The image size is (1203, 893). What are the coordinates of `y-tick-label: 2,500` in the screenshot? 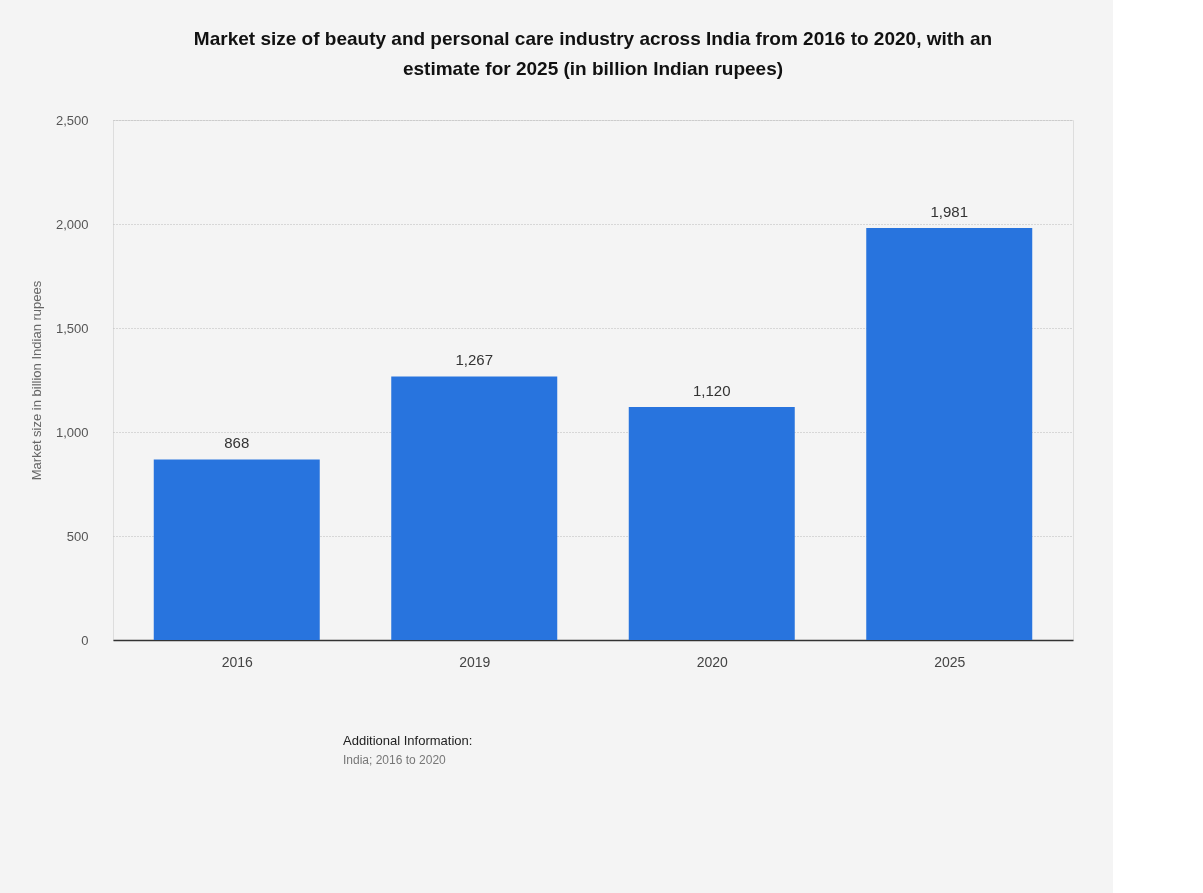 It's located at (72, 120).